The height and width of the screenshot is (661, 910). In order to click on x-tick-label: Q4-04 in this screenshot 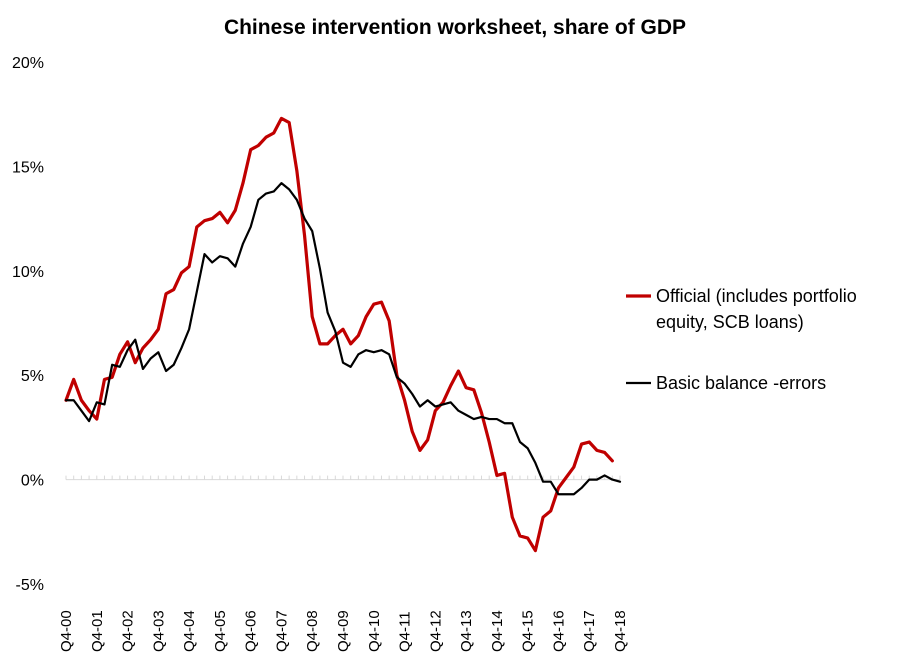, I will do `click(189, 631)`.